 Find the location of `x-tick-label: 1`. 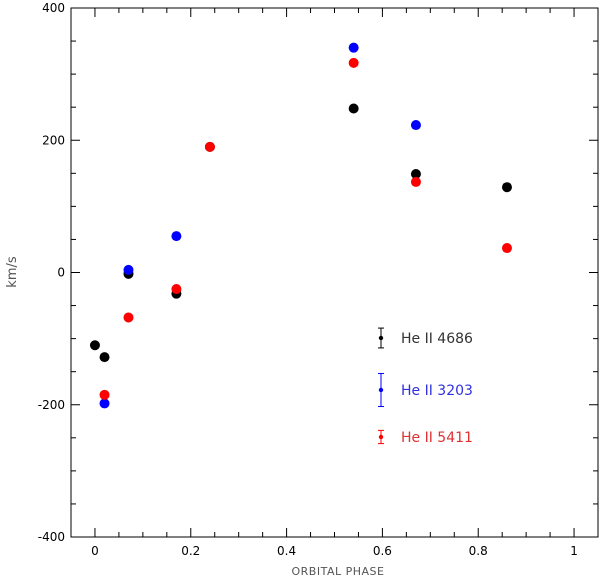

x-tick-label: 1 is located at coordinates (574, 551).